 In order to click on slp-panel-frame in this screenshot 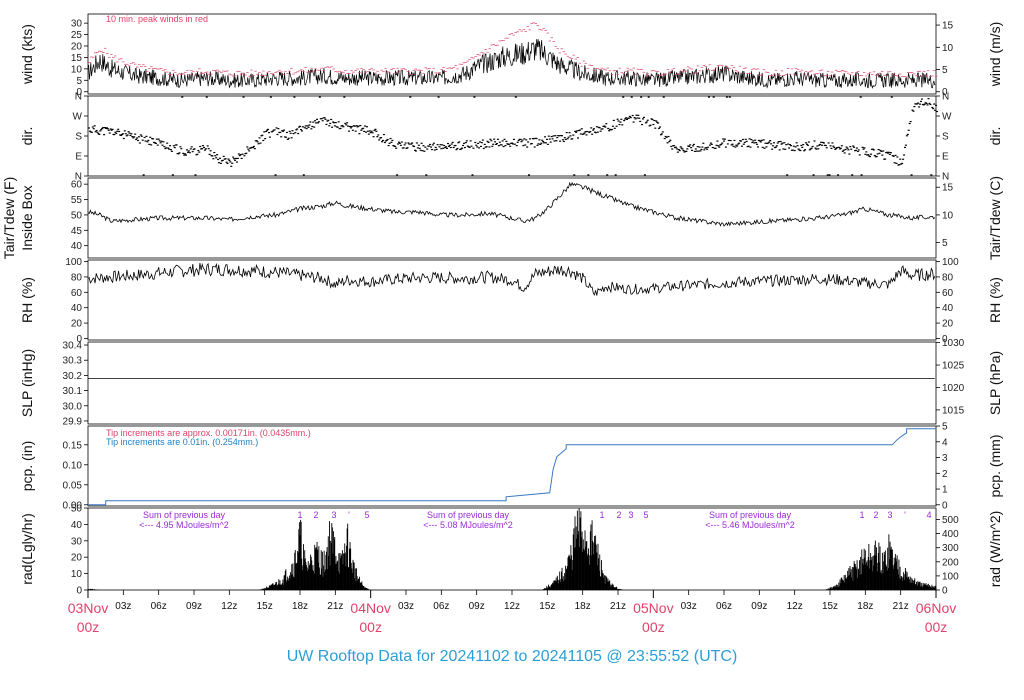, I will do `click(512, 383)`.